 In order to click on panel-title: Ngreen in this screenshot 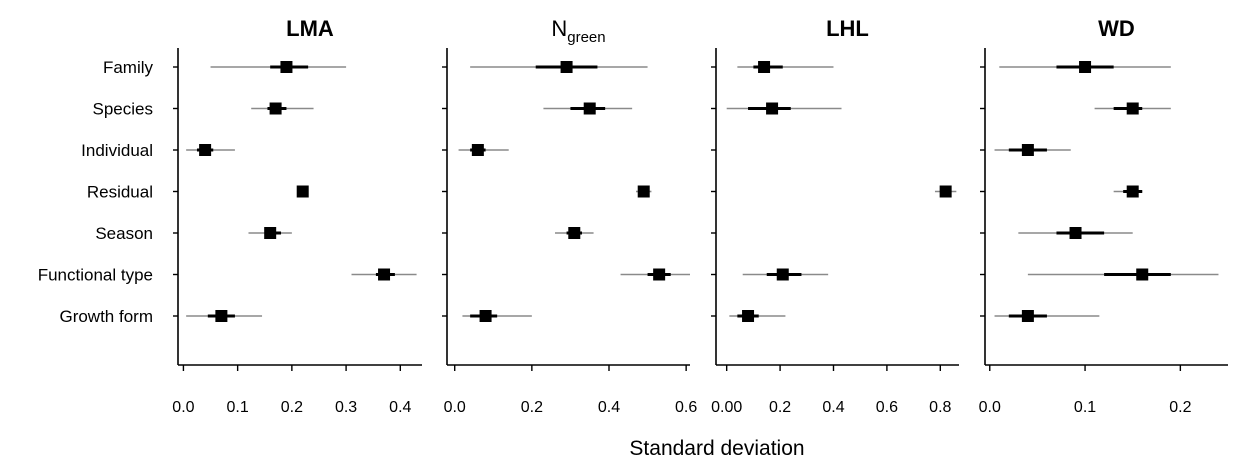, I will do `click(578, 31)`.